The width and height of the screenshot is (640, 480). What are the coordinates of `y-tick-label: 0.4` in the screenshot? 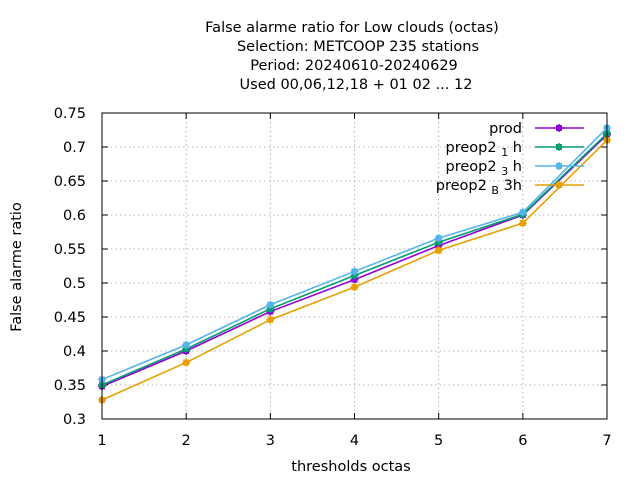 It's located at (74, 352).